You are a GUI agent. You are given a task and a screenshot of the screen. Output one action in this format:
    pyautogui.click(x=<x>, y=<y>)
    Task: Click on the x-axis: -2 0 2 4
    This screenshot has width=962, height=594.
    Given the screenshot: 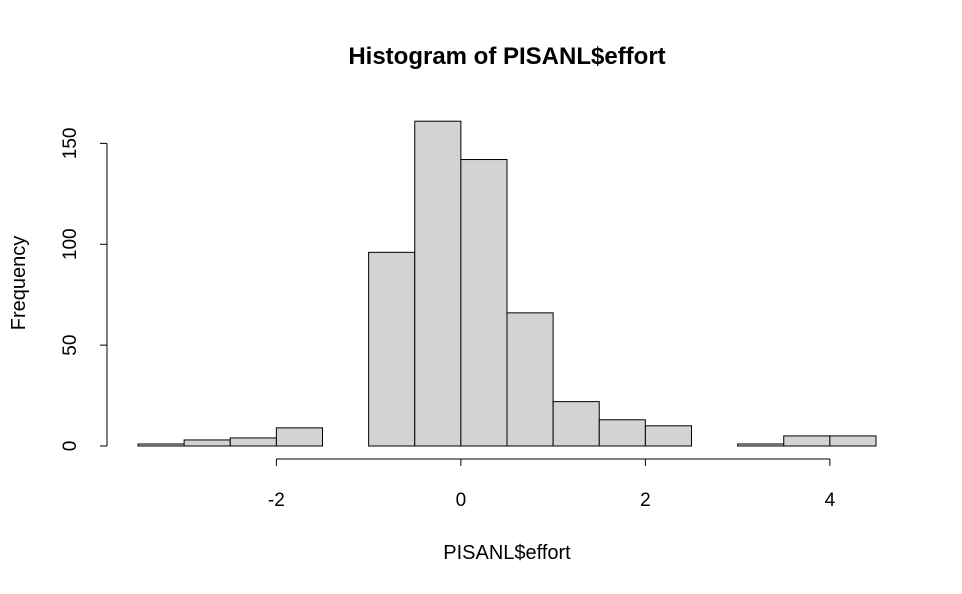 What is the action you would take?
    pyautogui.click(x=552, y=484)
    